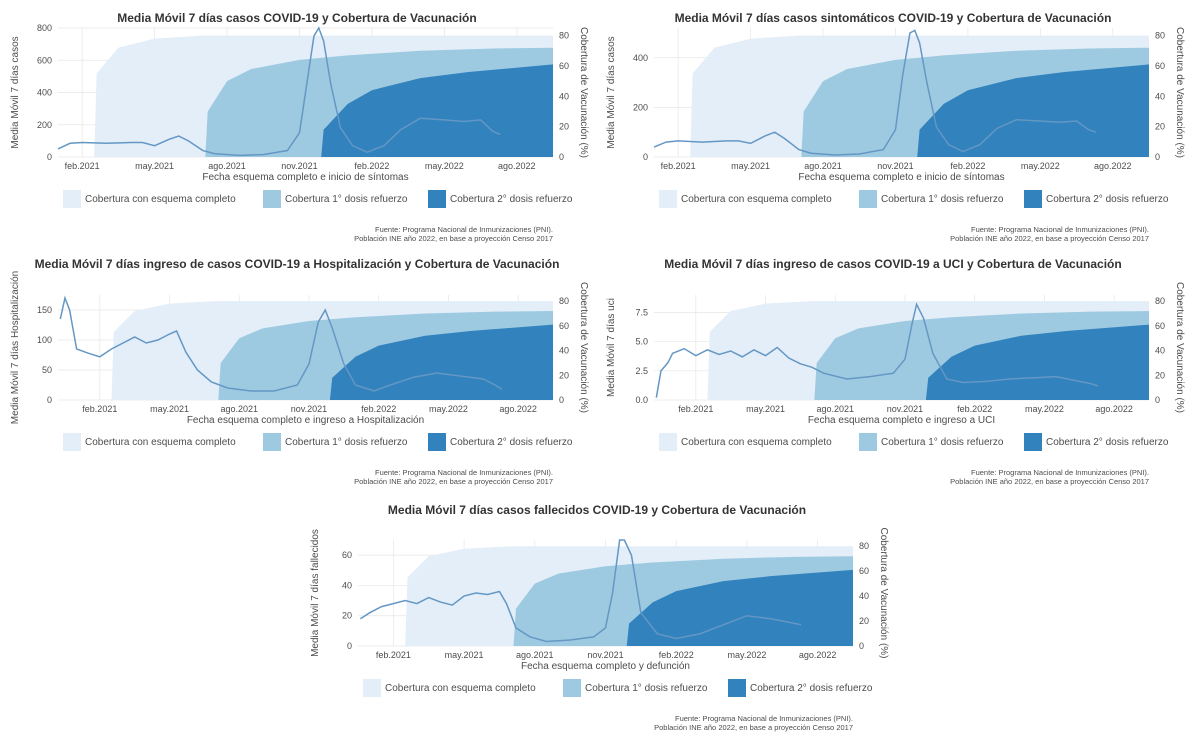 This screenshot has width=1191, height=737. I want to click on y-tick-label: 7.5, so click(641, 313).